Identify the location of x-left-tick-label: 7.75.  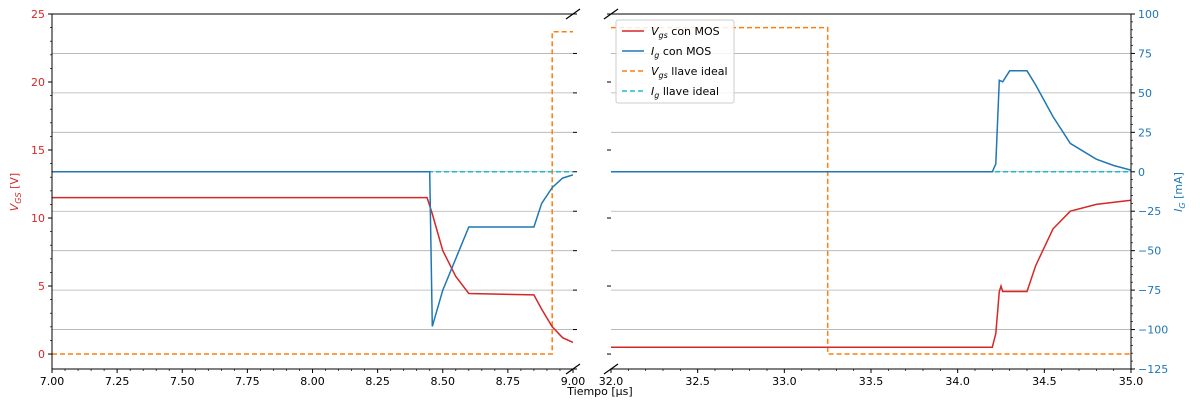
(247, 381).